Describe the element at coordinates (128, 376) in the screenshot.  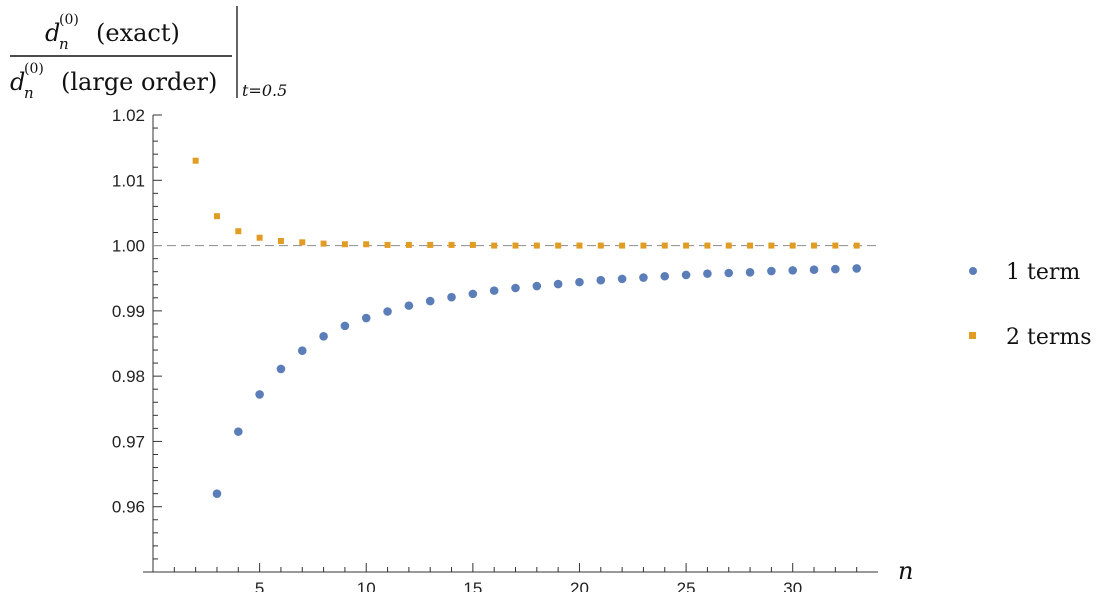
I see `y-tick-label: 0.98` at that location.